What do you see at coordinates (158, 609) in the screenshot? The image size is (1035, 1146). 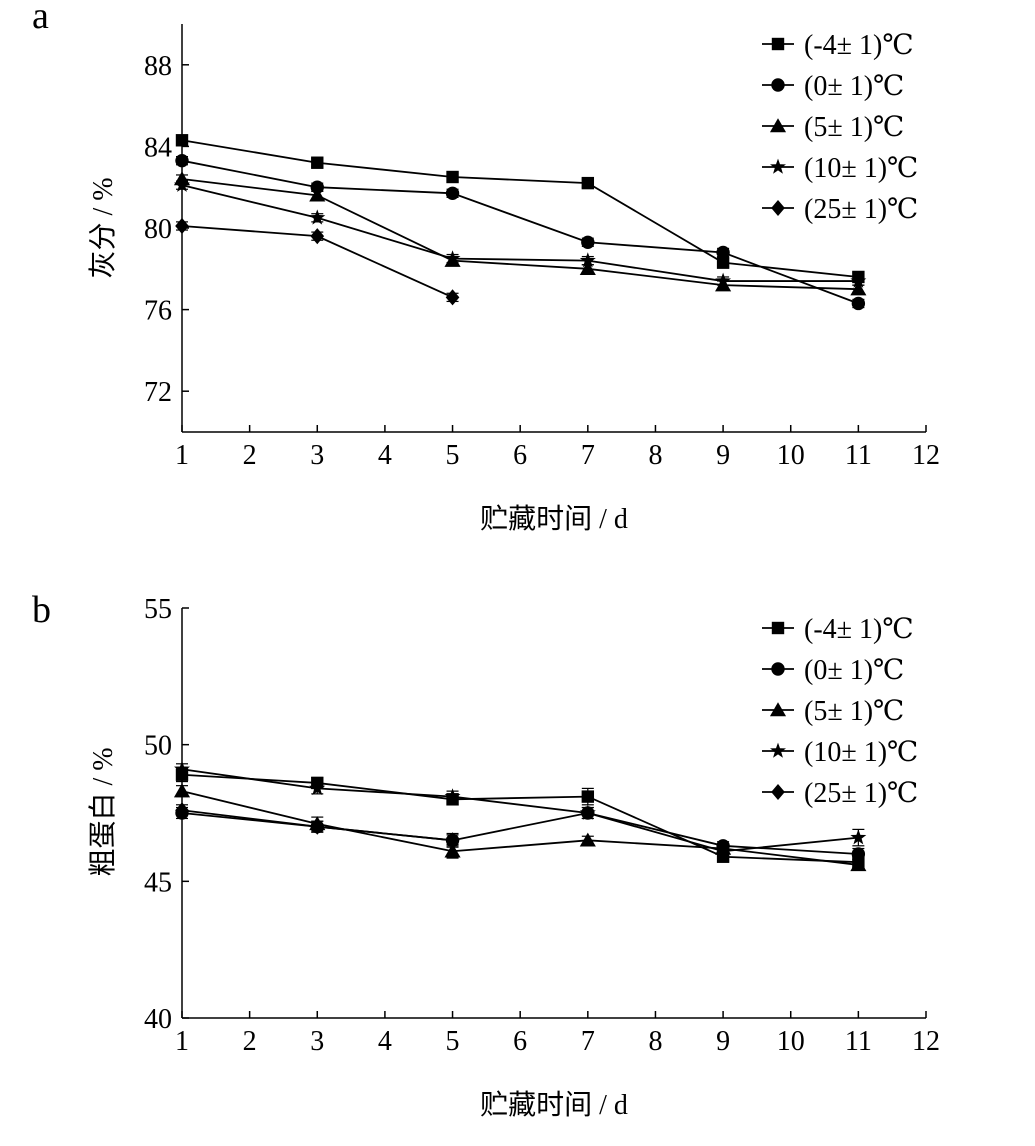 I see `y-tick-label: 55` at bounding box center [158, 609].